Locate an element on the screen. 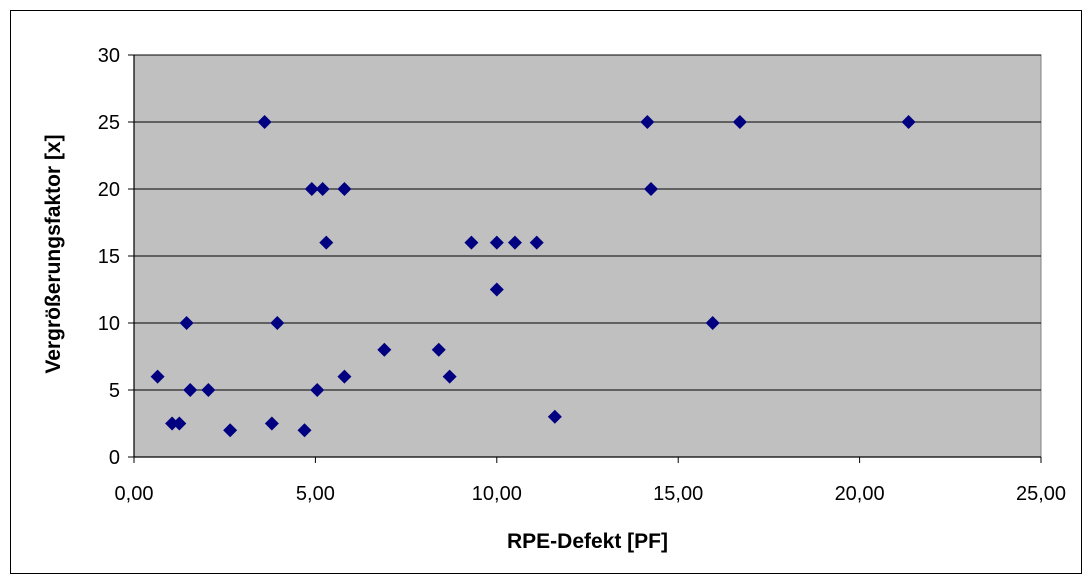  y-tick-labels: 0 5 10 15 20 25 30 is located at coordinates (109, 257).